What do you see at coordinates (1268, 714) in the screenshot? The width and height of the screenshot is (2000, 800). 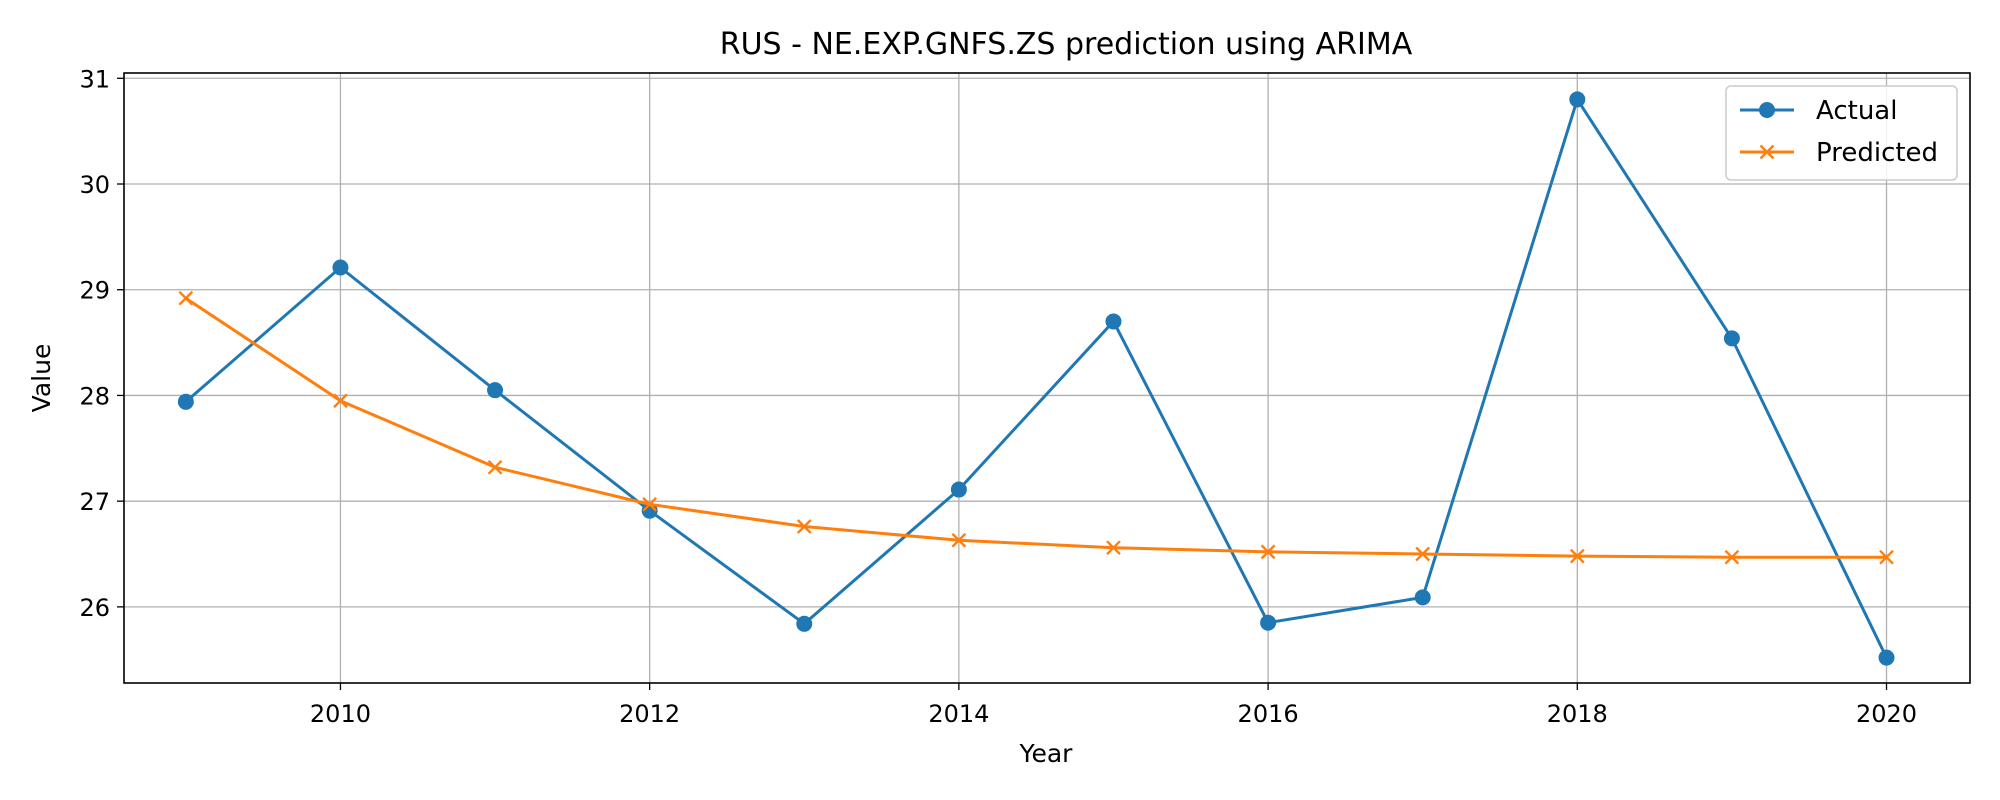 I see `x-tick-label: 2016` at bounding box center [1268, 714].